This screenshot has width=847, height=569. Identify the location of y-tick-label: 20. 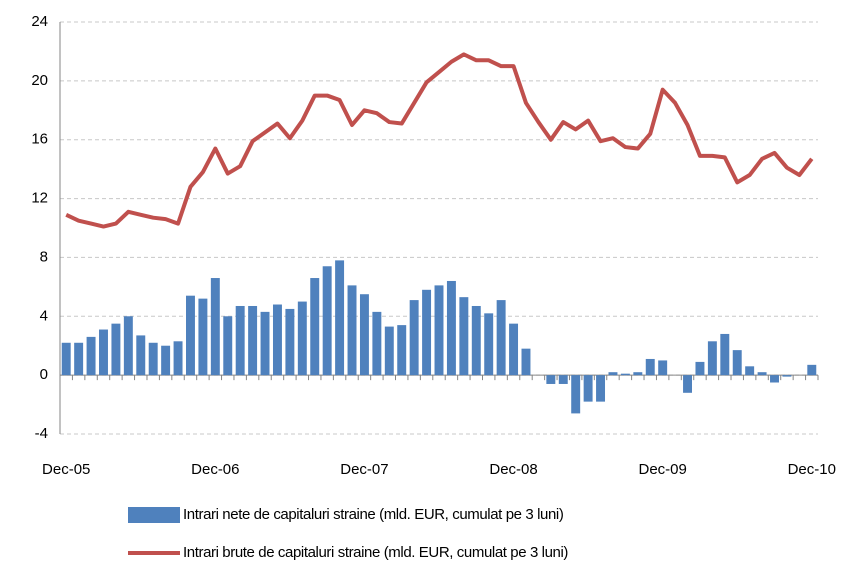
(39, 80).